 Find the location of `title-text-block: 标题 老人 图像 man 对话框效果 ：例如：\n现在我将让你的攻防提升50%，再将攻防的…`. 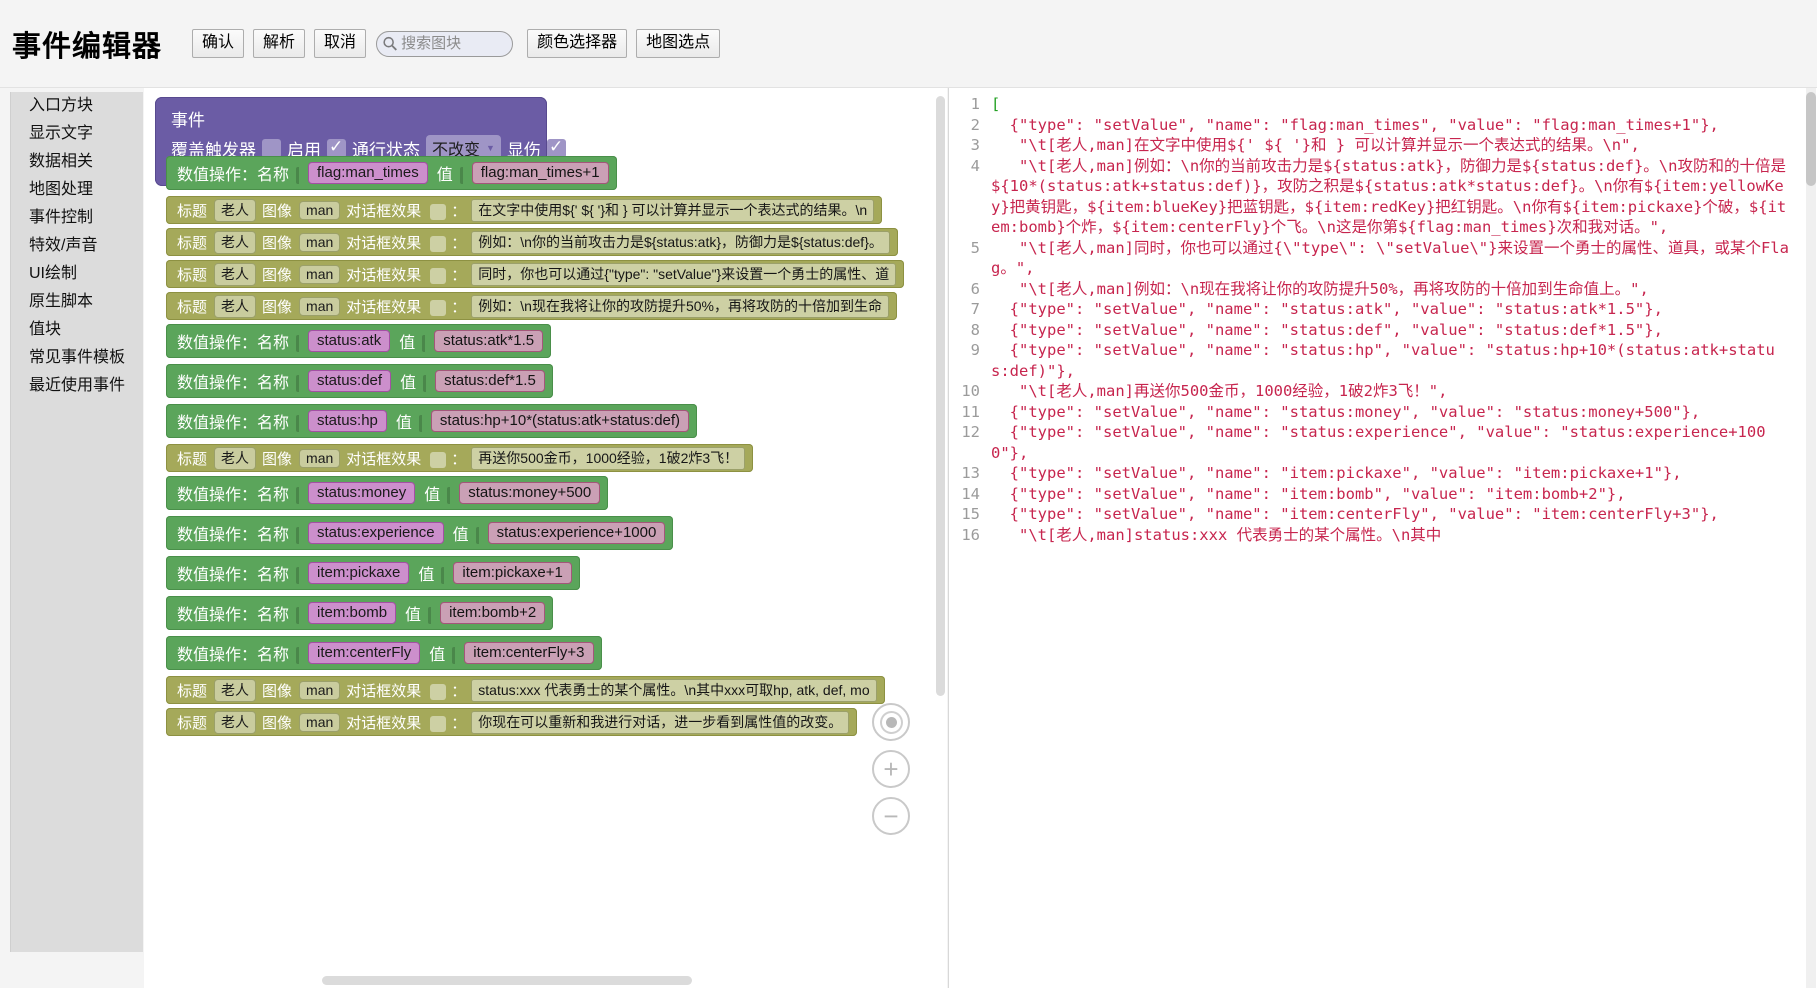

title-text-block: 标题 老人 图像 man 对话框效果 ：例如：\n现在我将让你的攻防提升50%，再将攻防的… is located at coordinates (531, 306).